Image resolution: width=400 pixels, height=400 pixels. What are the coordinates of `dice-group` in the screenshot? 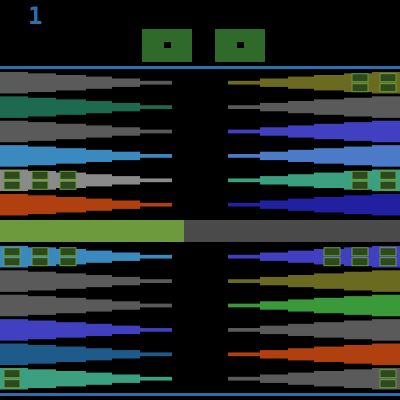 It's located at (203, 45).